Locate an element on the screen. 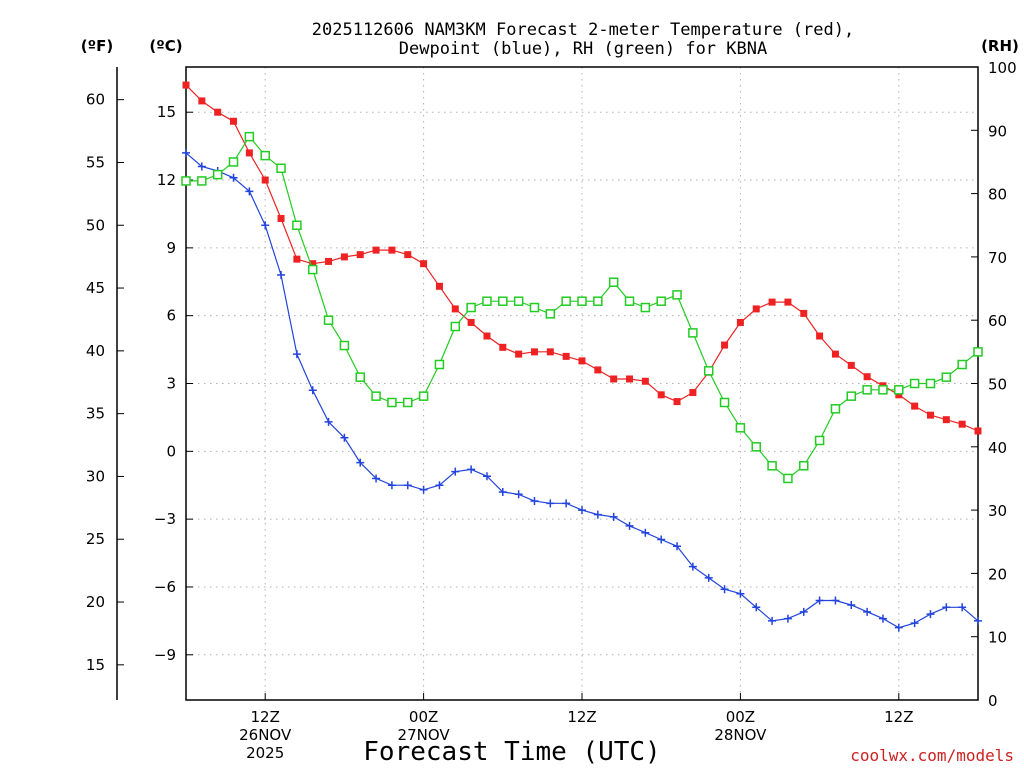 This screenshot has width=1024, height=768. rh-tick-label: 100 is located at coordinates (1002, 68).